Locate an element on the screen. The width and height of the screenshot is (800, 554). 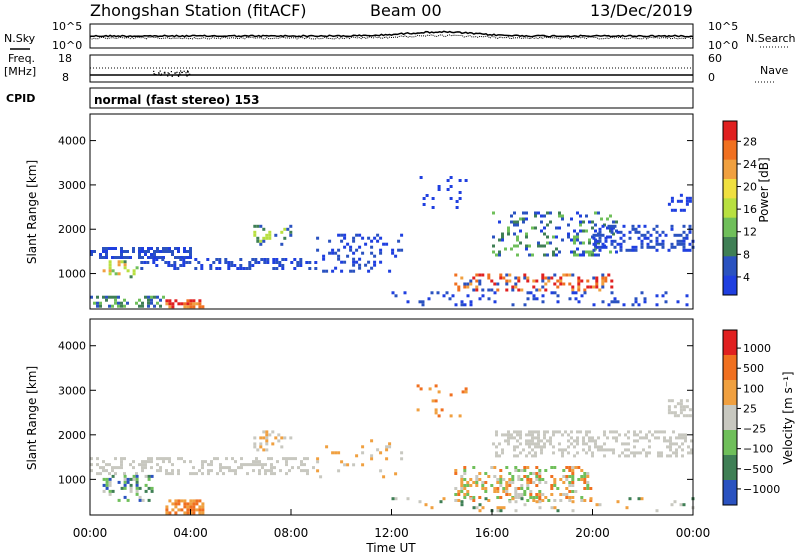
y-tick-label: 3000 is located at coordinates (72, 390).